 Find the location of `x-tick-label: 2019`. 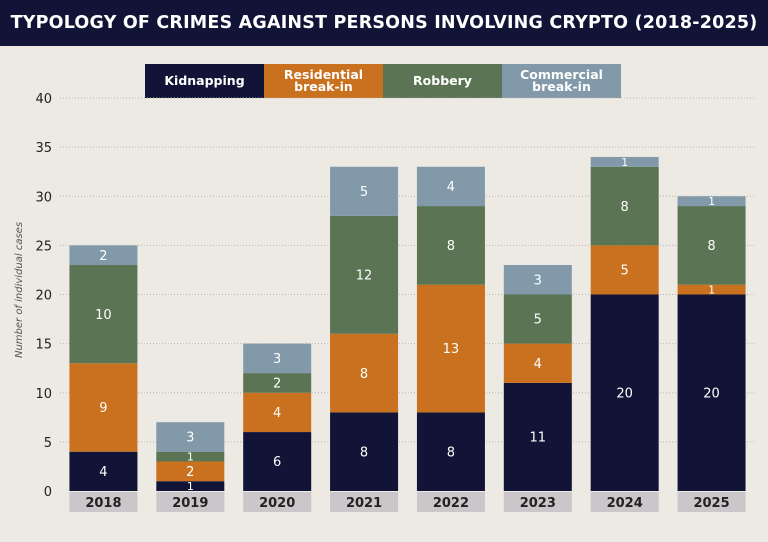

x-tick-label: 2019 is located at coordinates (190, 503).